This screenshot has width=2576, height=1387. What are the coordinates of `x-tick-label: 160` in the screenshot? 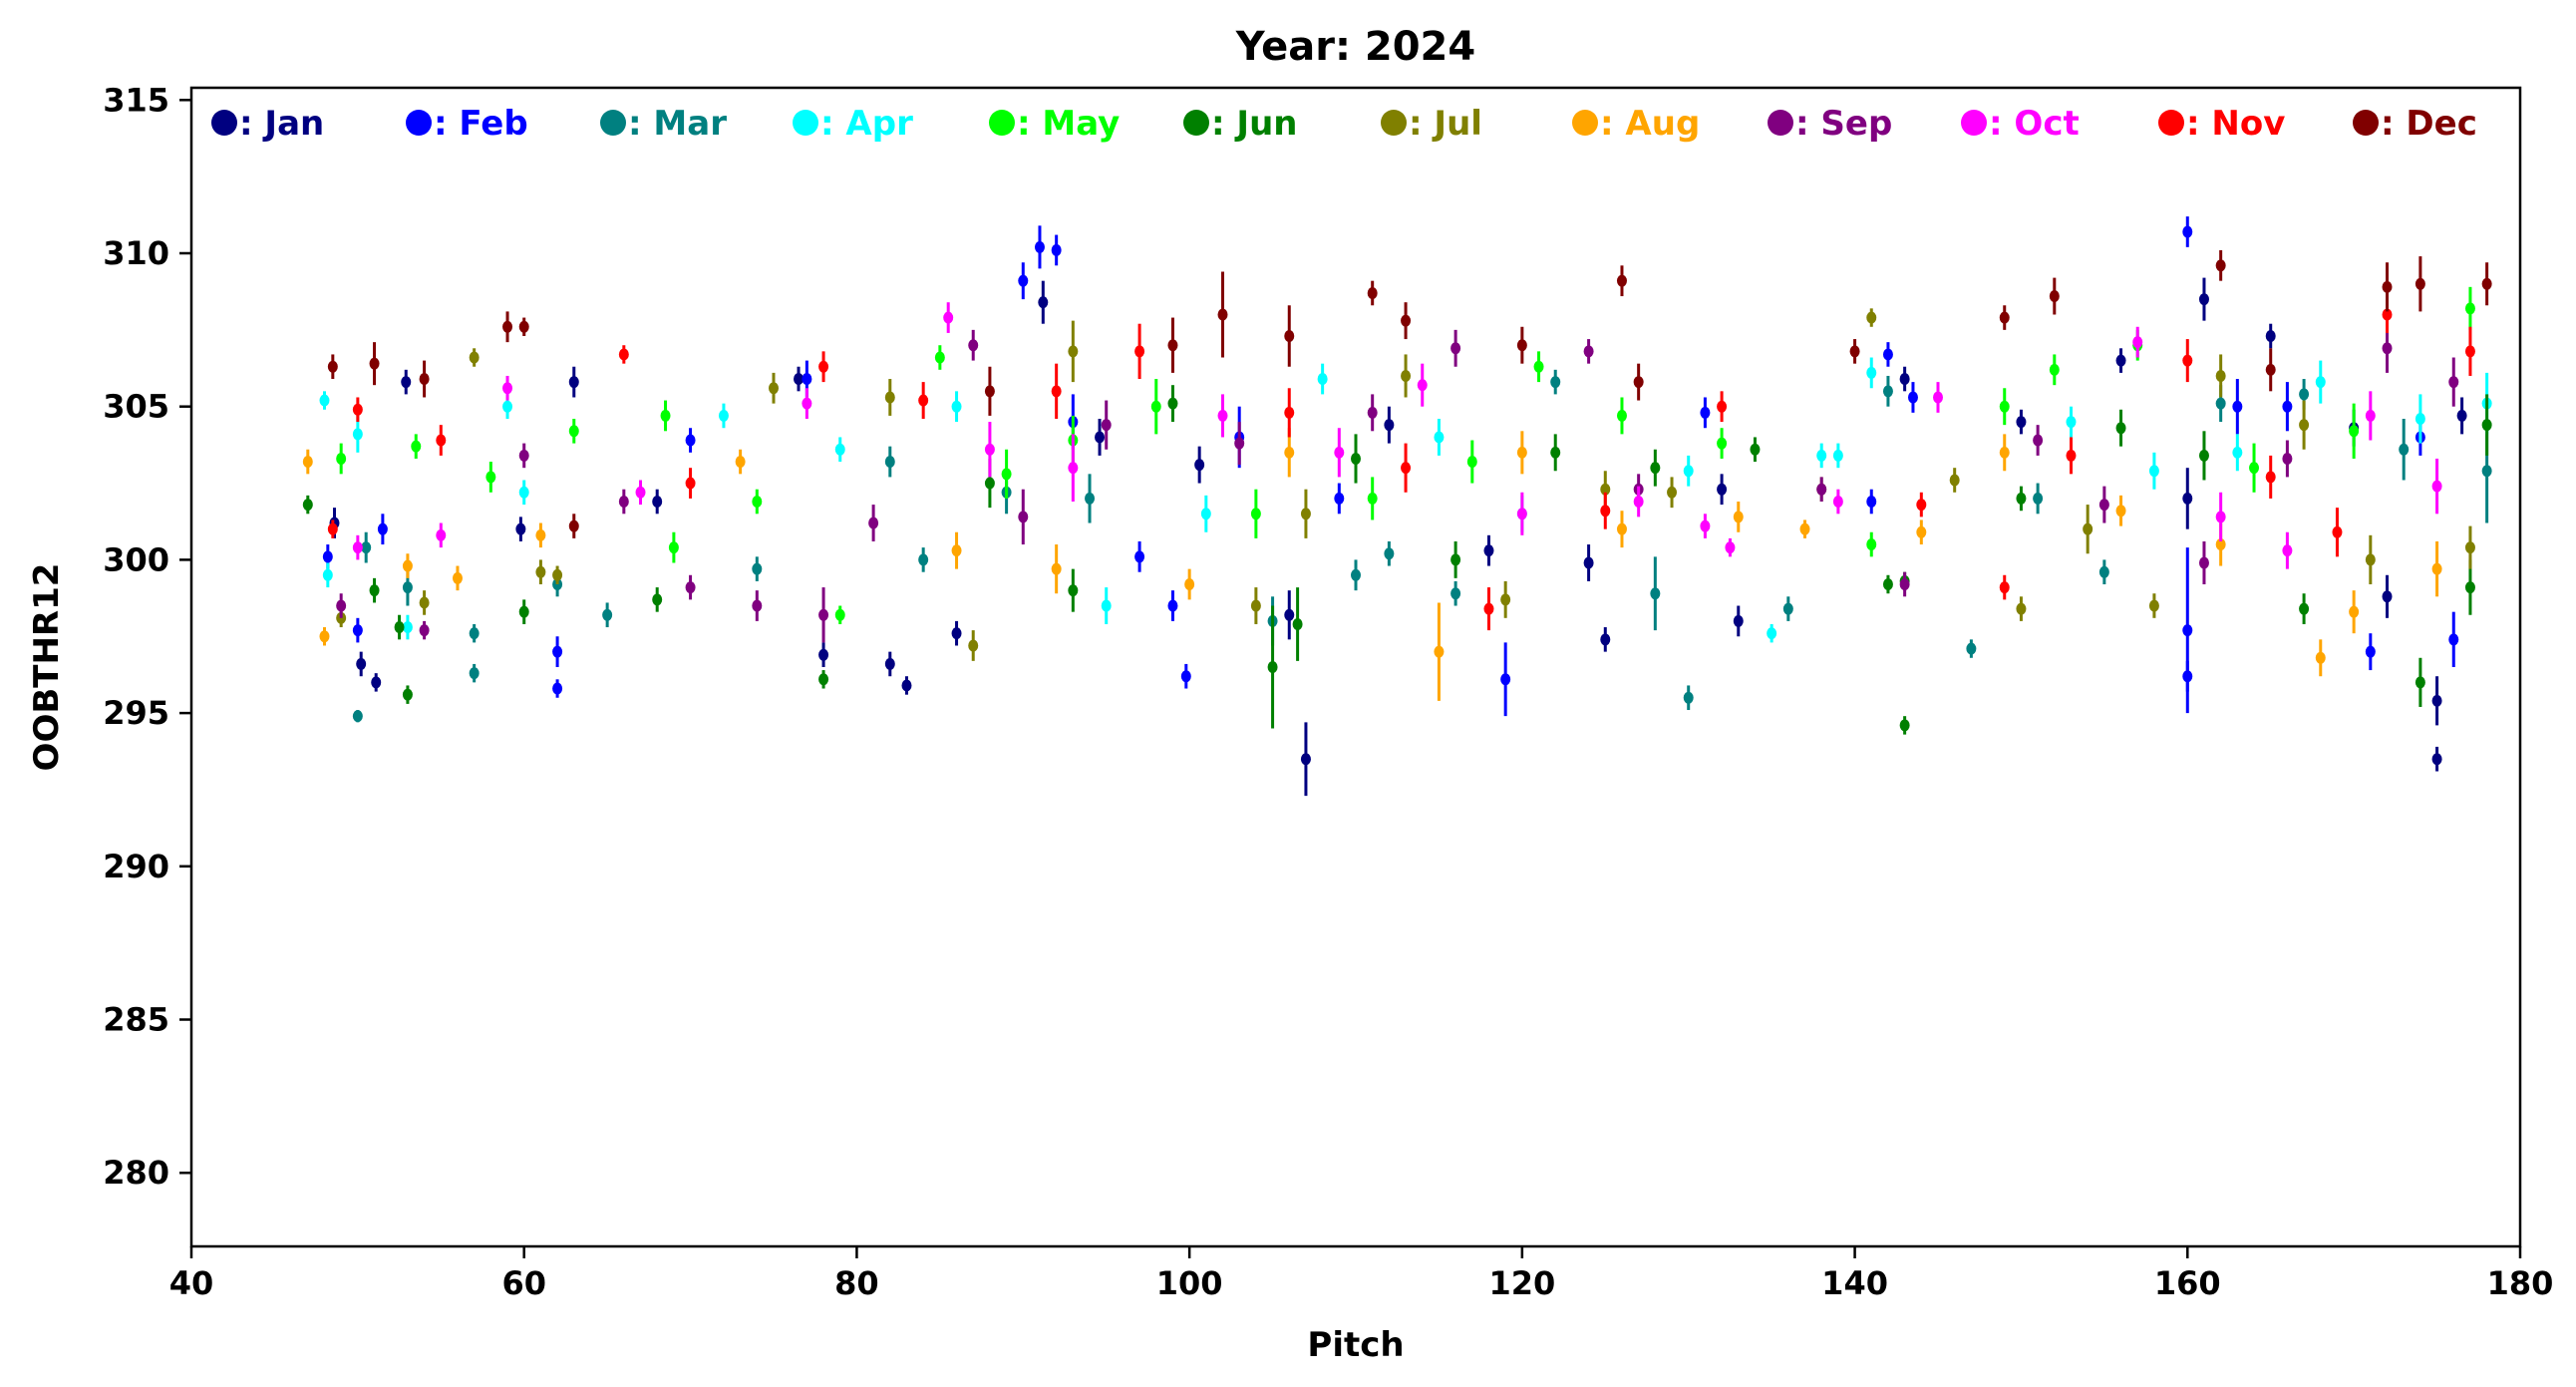 It's located at (2187, 1283).